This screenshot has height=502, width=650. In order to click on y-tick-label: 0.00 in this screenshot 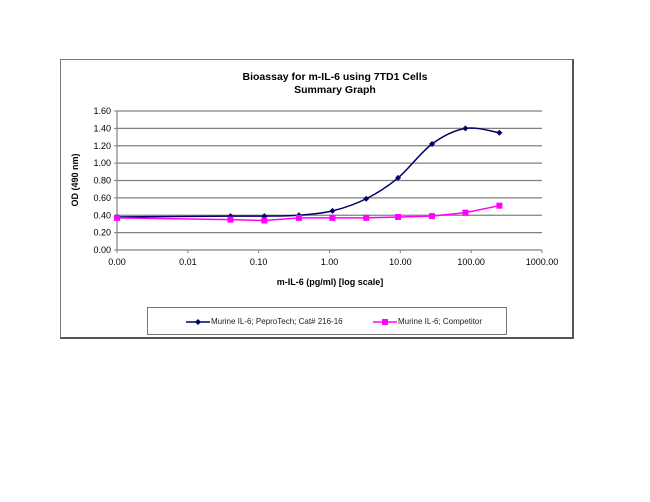, I will do `click(102, 250)`.